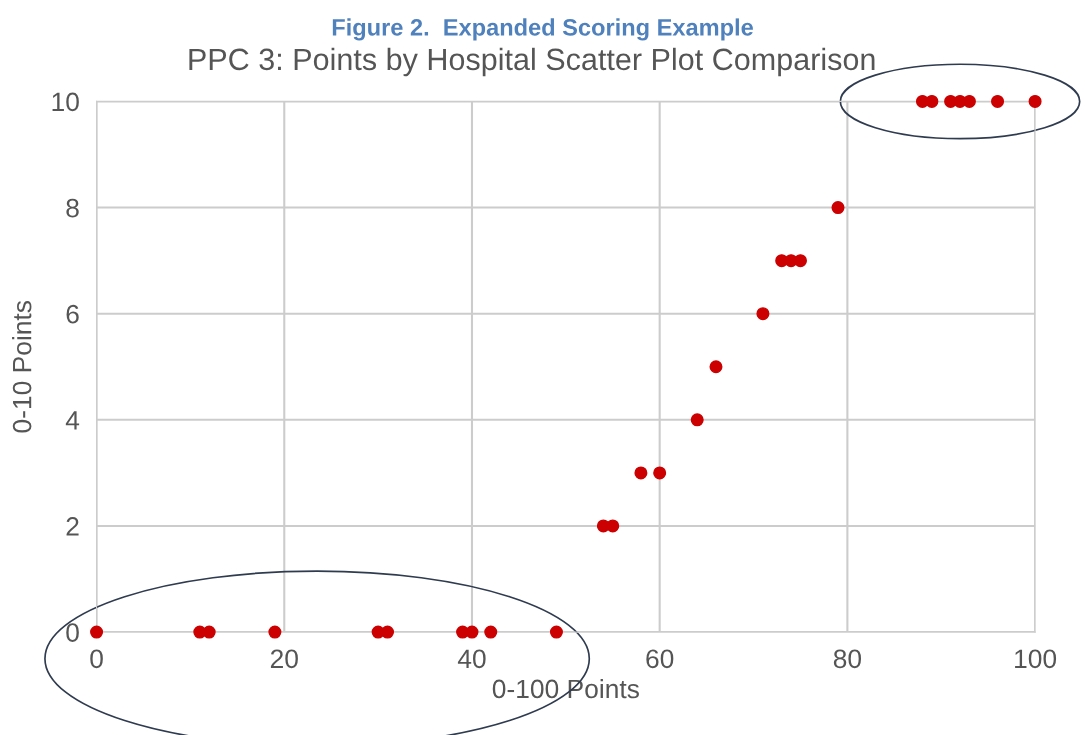  I want to click on y-tick-label: 8, so click(72, 208).